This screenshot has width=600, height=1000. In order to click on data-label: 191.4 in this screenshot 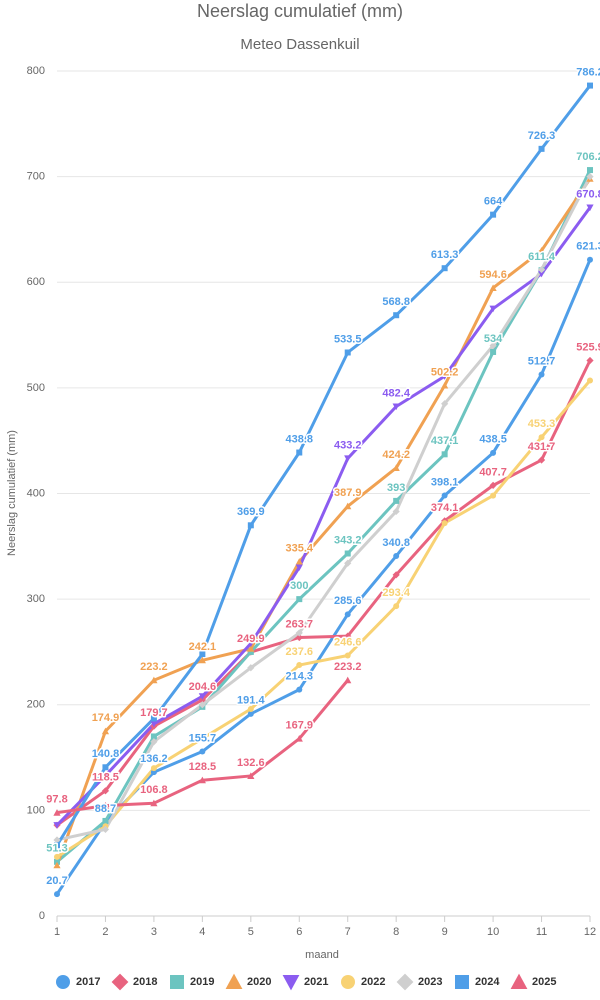, I will do `click(251, 701)`.